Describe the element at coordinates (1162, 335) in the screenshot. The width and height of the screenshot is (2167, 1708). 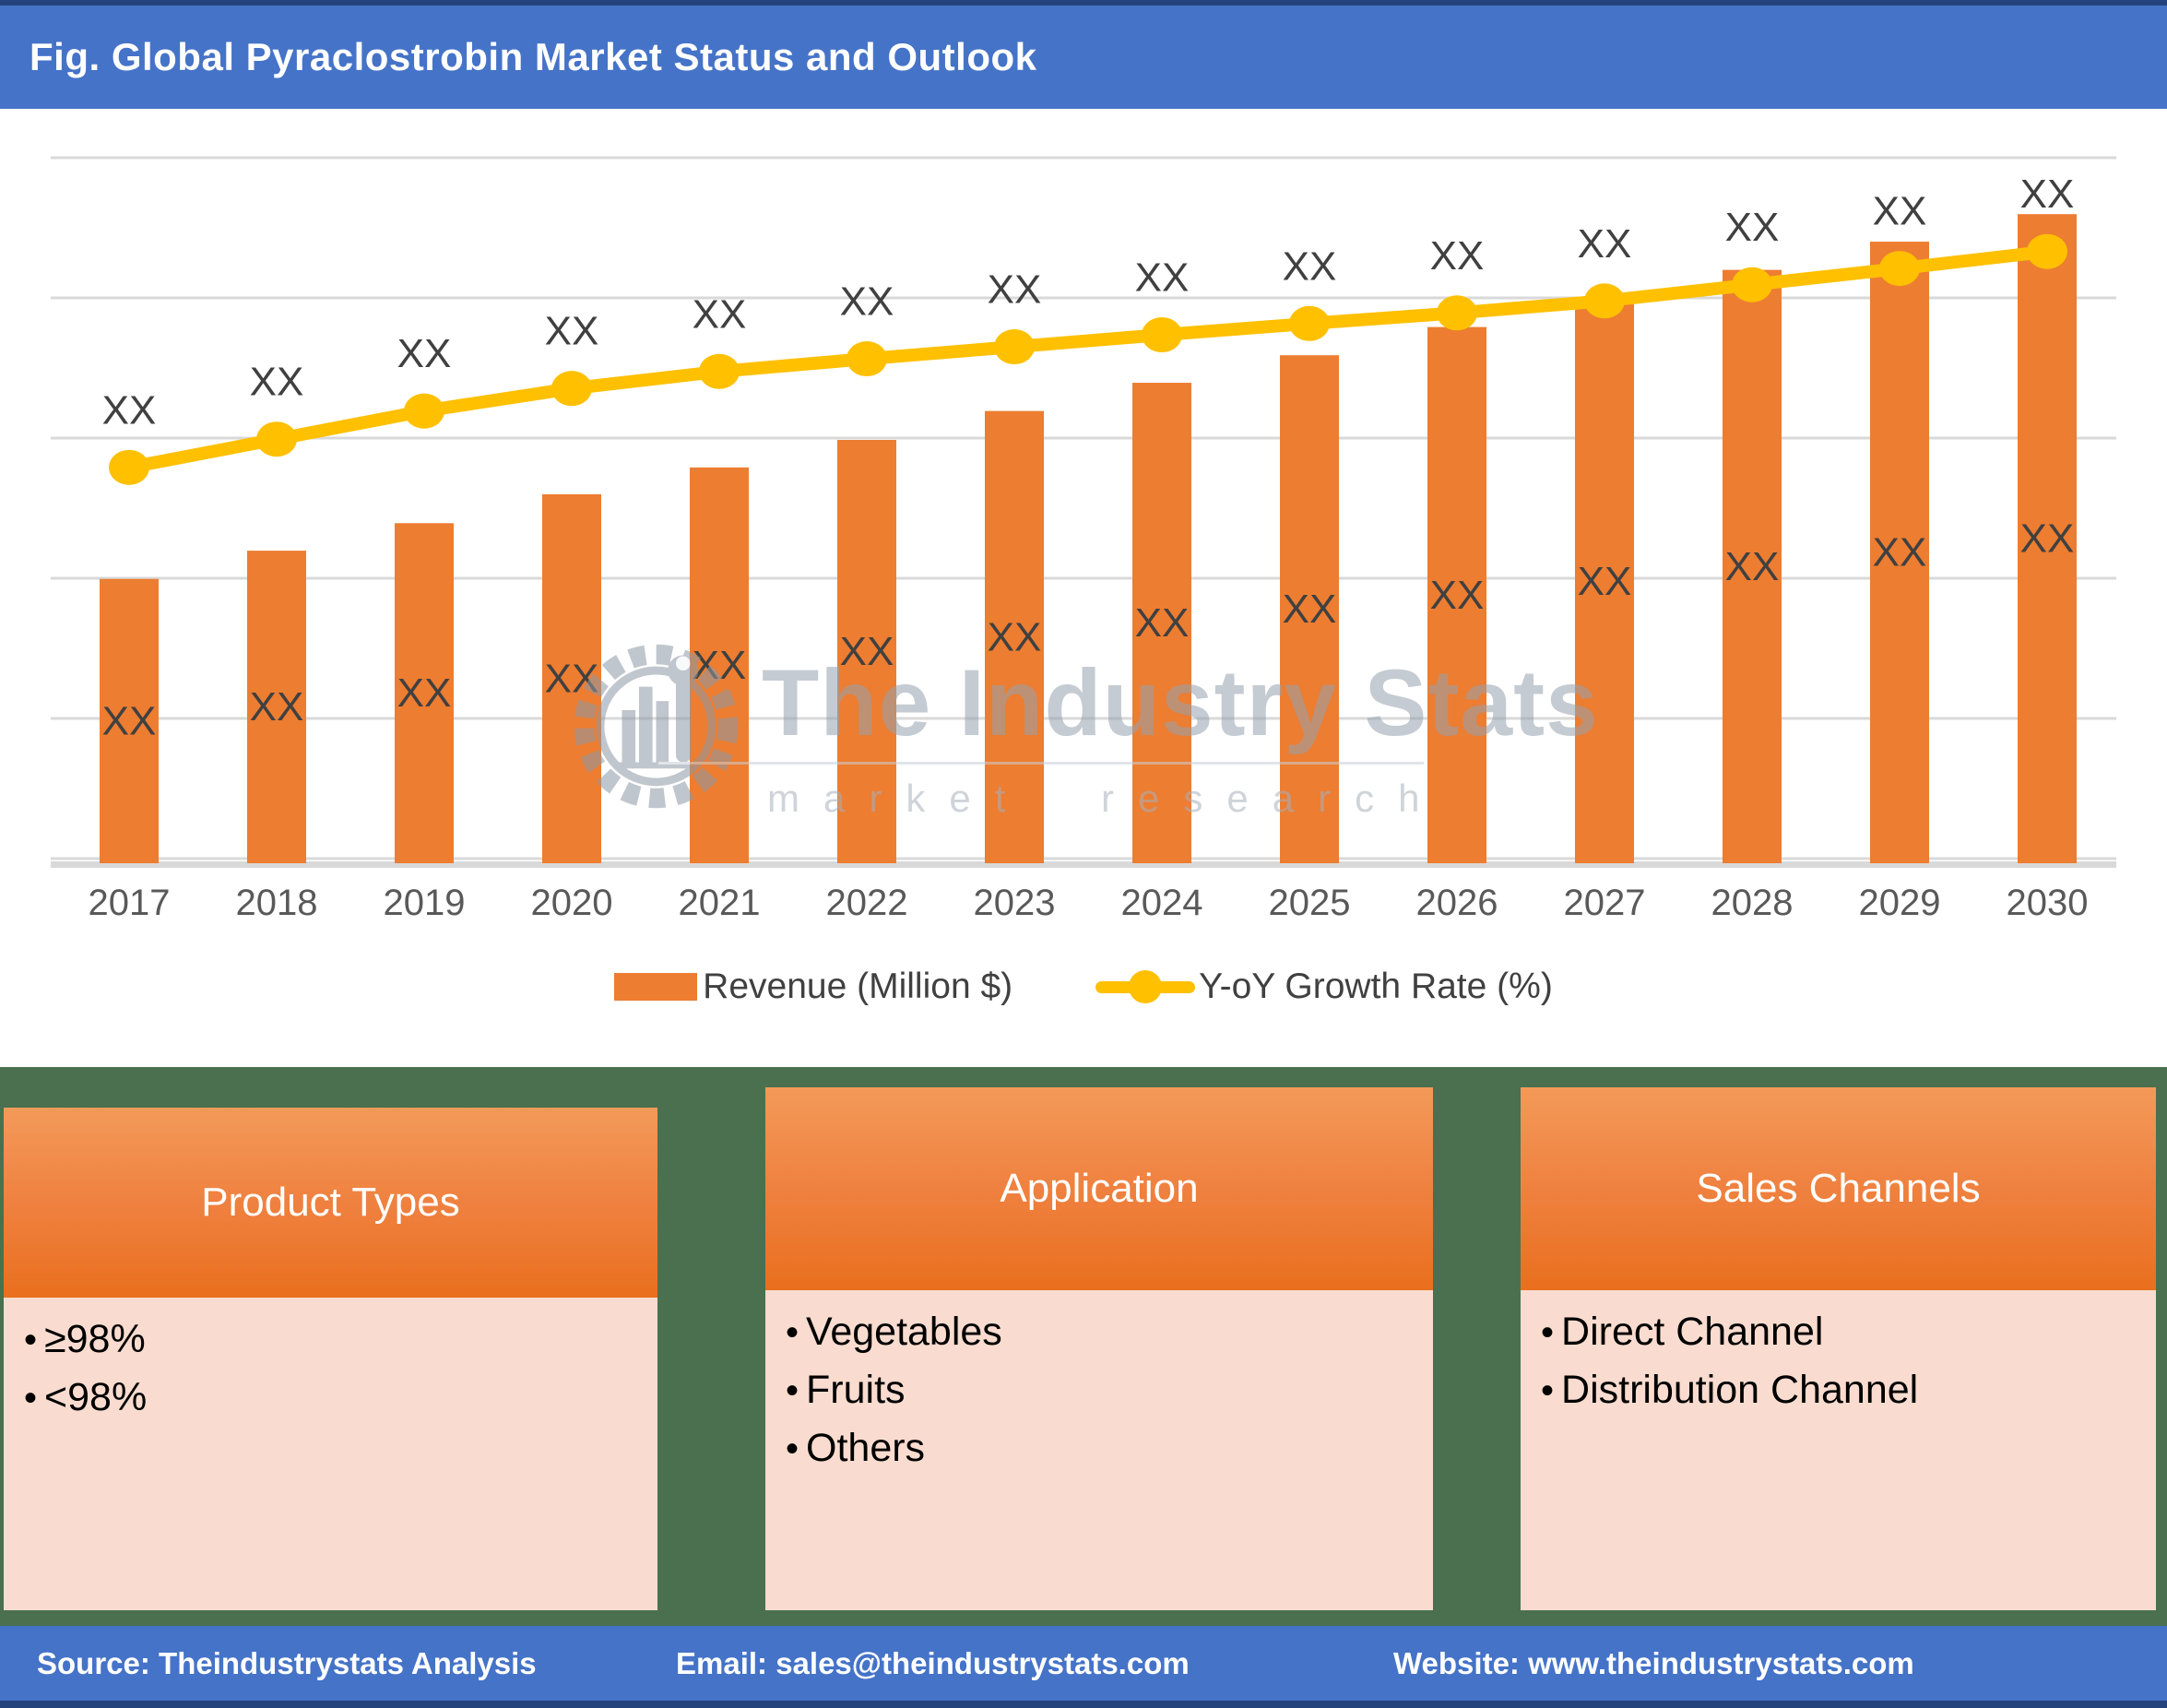
I see `growth-marker-2024` at that location.